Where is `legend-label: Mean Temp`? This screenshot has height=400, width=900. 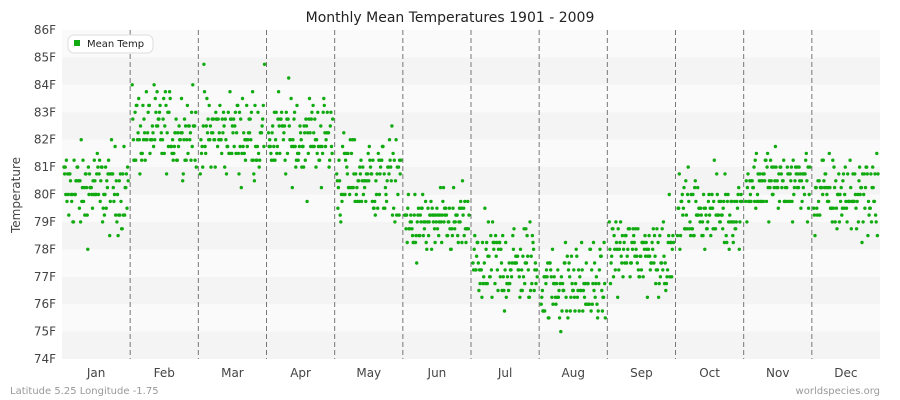
legend-label: Mean Temp is located at coordinates (115, 44).